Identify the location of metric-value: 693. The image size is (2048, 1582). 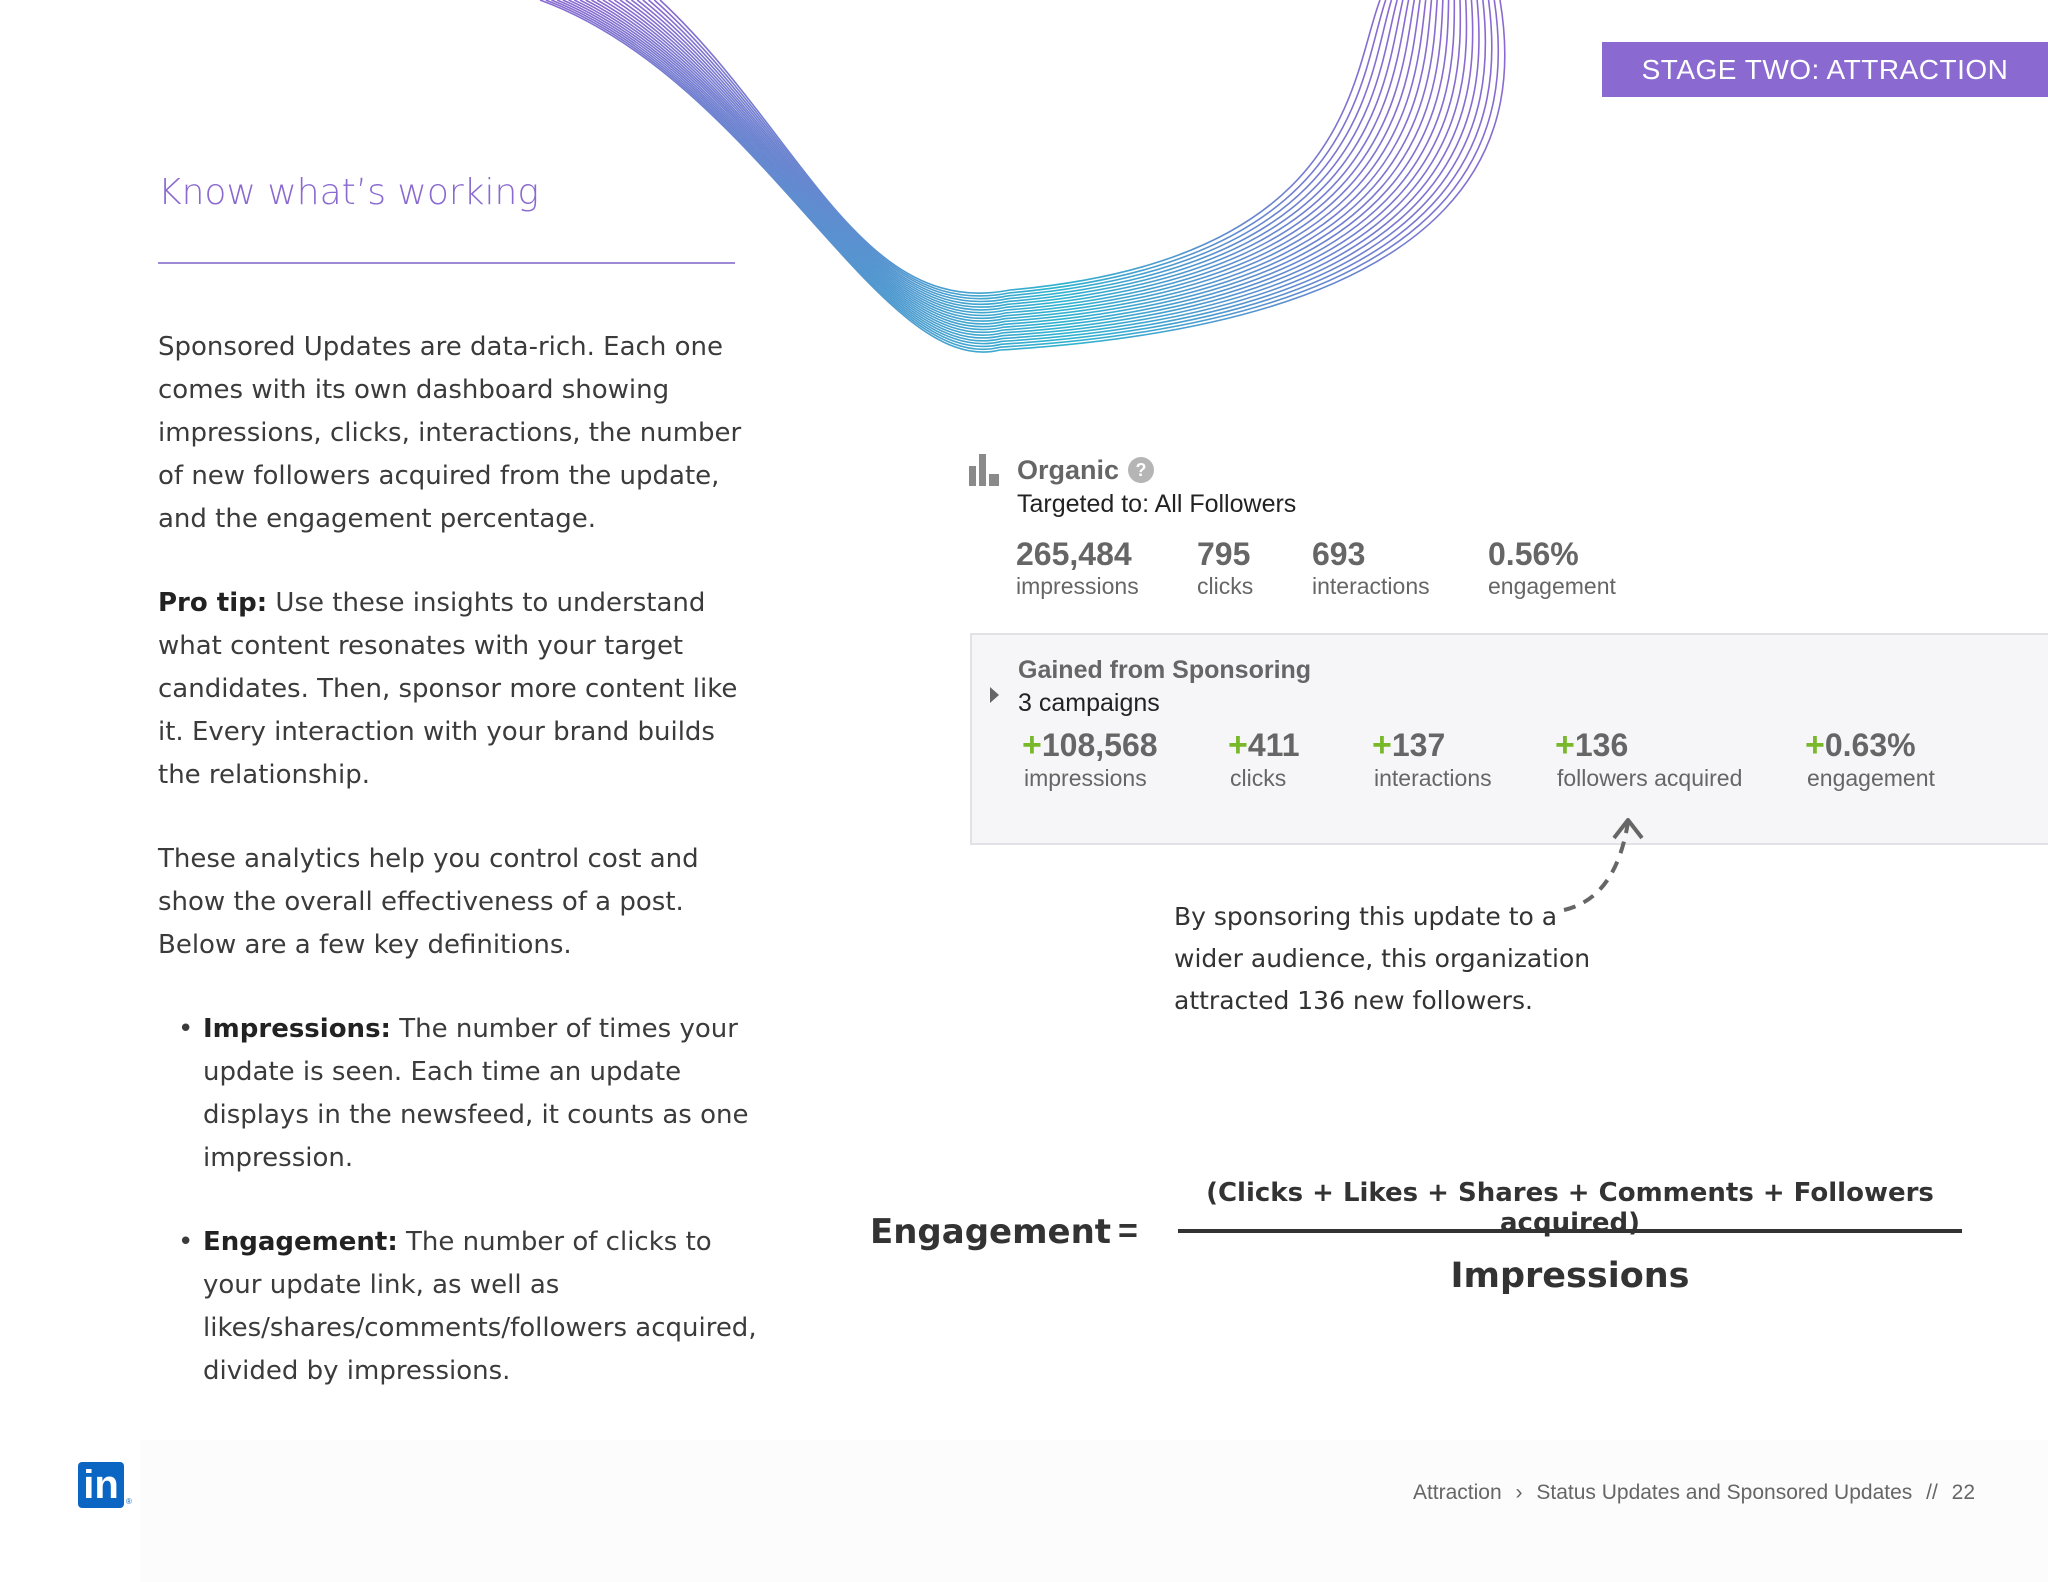
(1339, 554).